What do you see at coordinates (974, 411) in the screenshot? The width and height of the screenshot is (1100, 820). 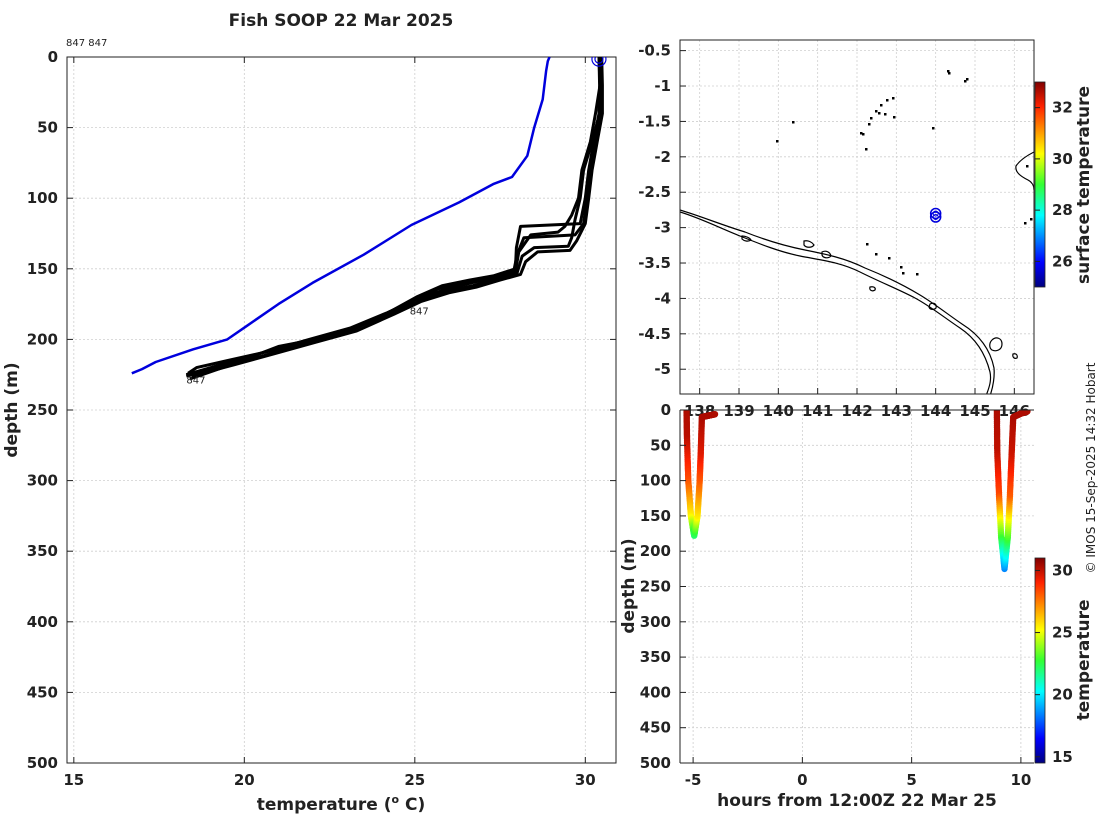 I see `x-tick-label: 145` at bounding box center [974, 411].